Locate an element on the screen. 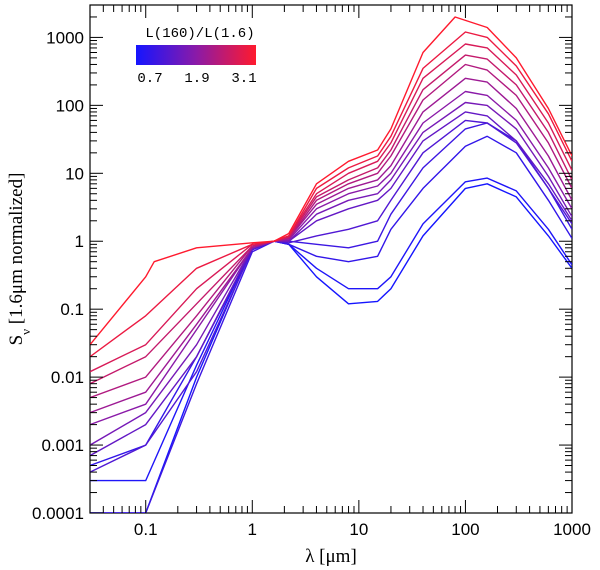 The height and width of the screenshot is (570, 600). y-tick-label: 0.0001 is located at coordinates (58, 513).